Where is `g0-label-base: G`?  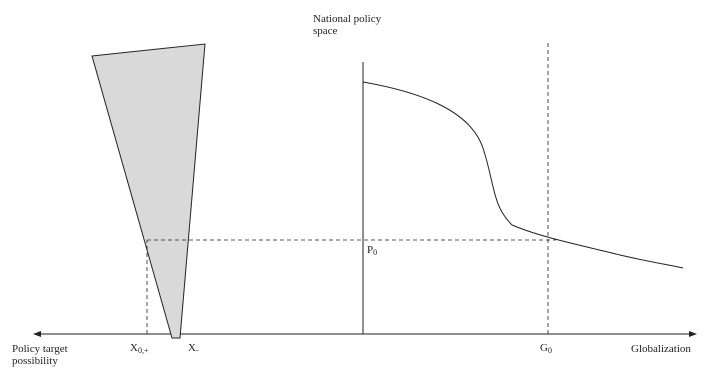 g0-label-base: G is located at coordinates (544, 348).